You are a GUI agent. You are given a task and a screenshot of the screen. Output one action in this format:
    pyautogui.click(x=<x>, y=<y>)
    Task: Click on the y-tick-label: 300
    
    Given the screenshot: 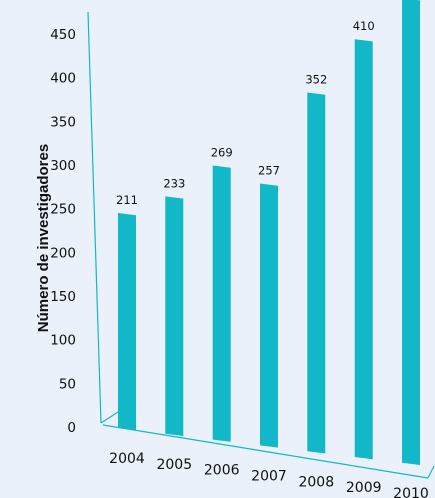 What is the action you would take?
    pyautogui.click(x=63, y=166)
    